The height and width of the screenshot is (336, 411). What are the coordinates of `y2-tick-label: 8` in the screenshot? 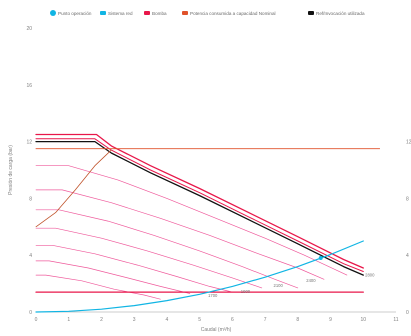 It's located at (407, 199).